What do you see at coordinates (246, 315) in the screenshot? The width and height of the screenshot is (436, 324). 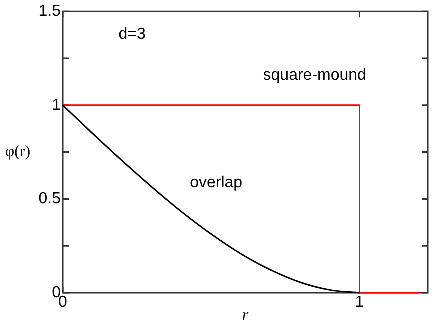 I see `x-axis-title: r` at bounding box center [246, 315].